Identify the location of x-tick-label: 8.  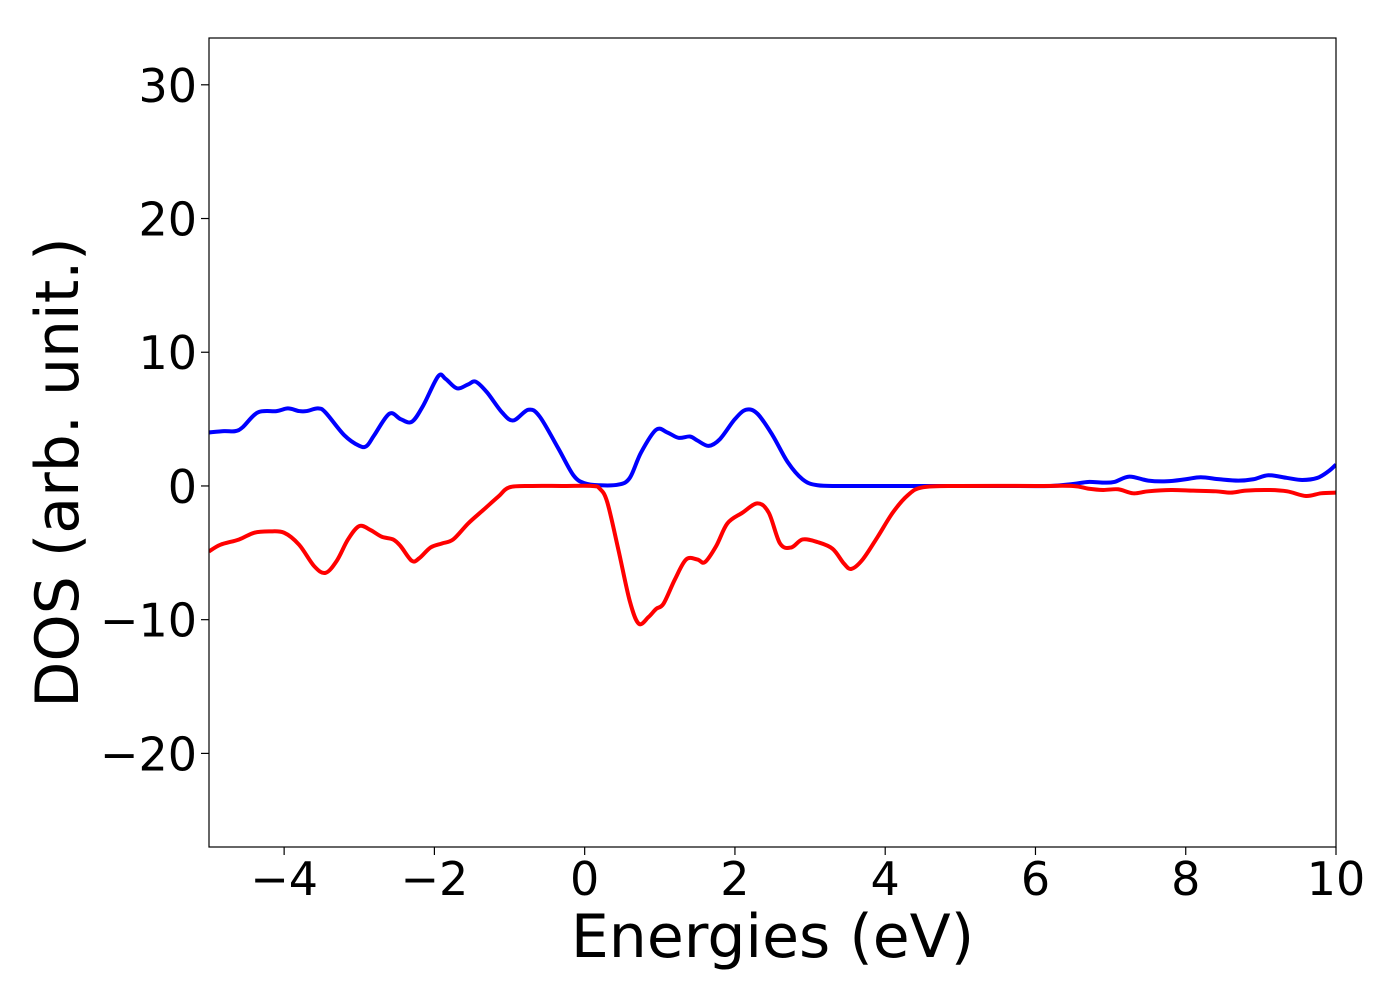
(1185, 879).